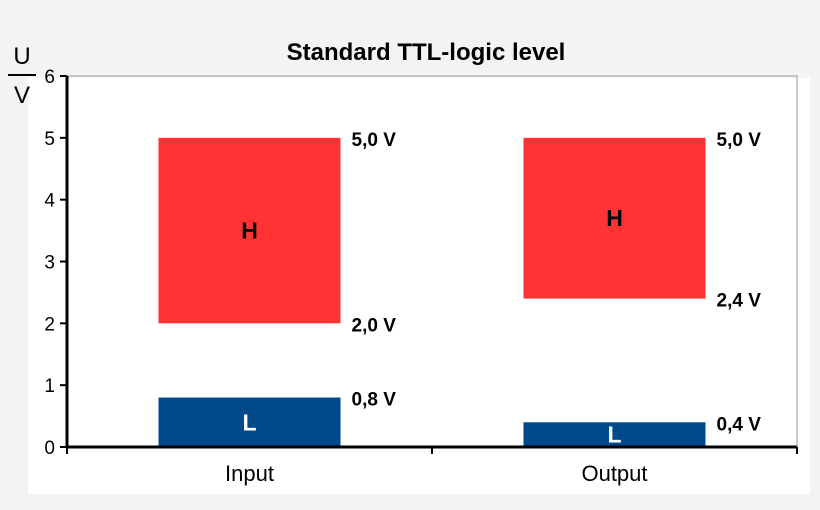  What do you see at coordinates (49, 263) in the screenshot?
I see `y-tick-label-3: 3` at bounding box center [49, 263].